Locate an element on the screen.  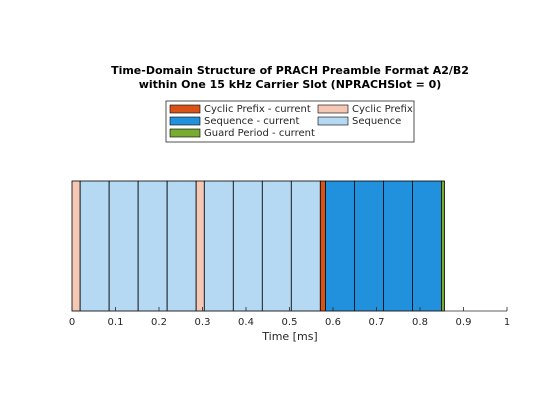
x-tick-label: 0.3 is located at coordinates (203, 322).